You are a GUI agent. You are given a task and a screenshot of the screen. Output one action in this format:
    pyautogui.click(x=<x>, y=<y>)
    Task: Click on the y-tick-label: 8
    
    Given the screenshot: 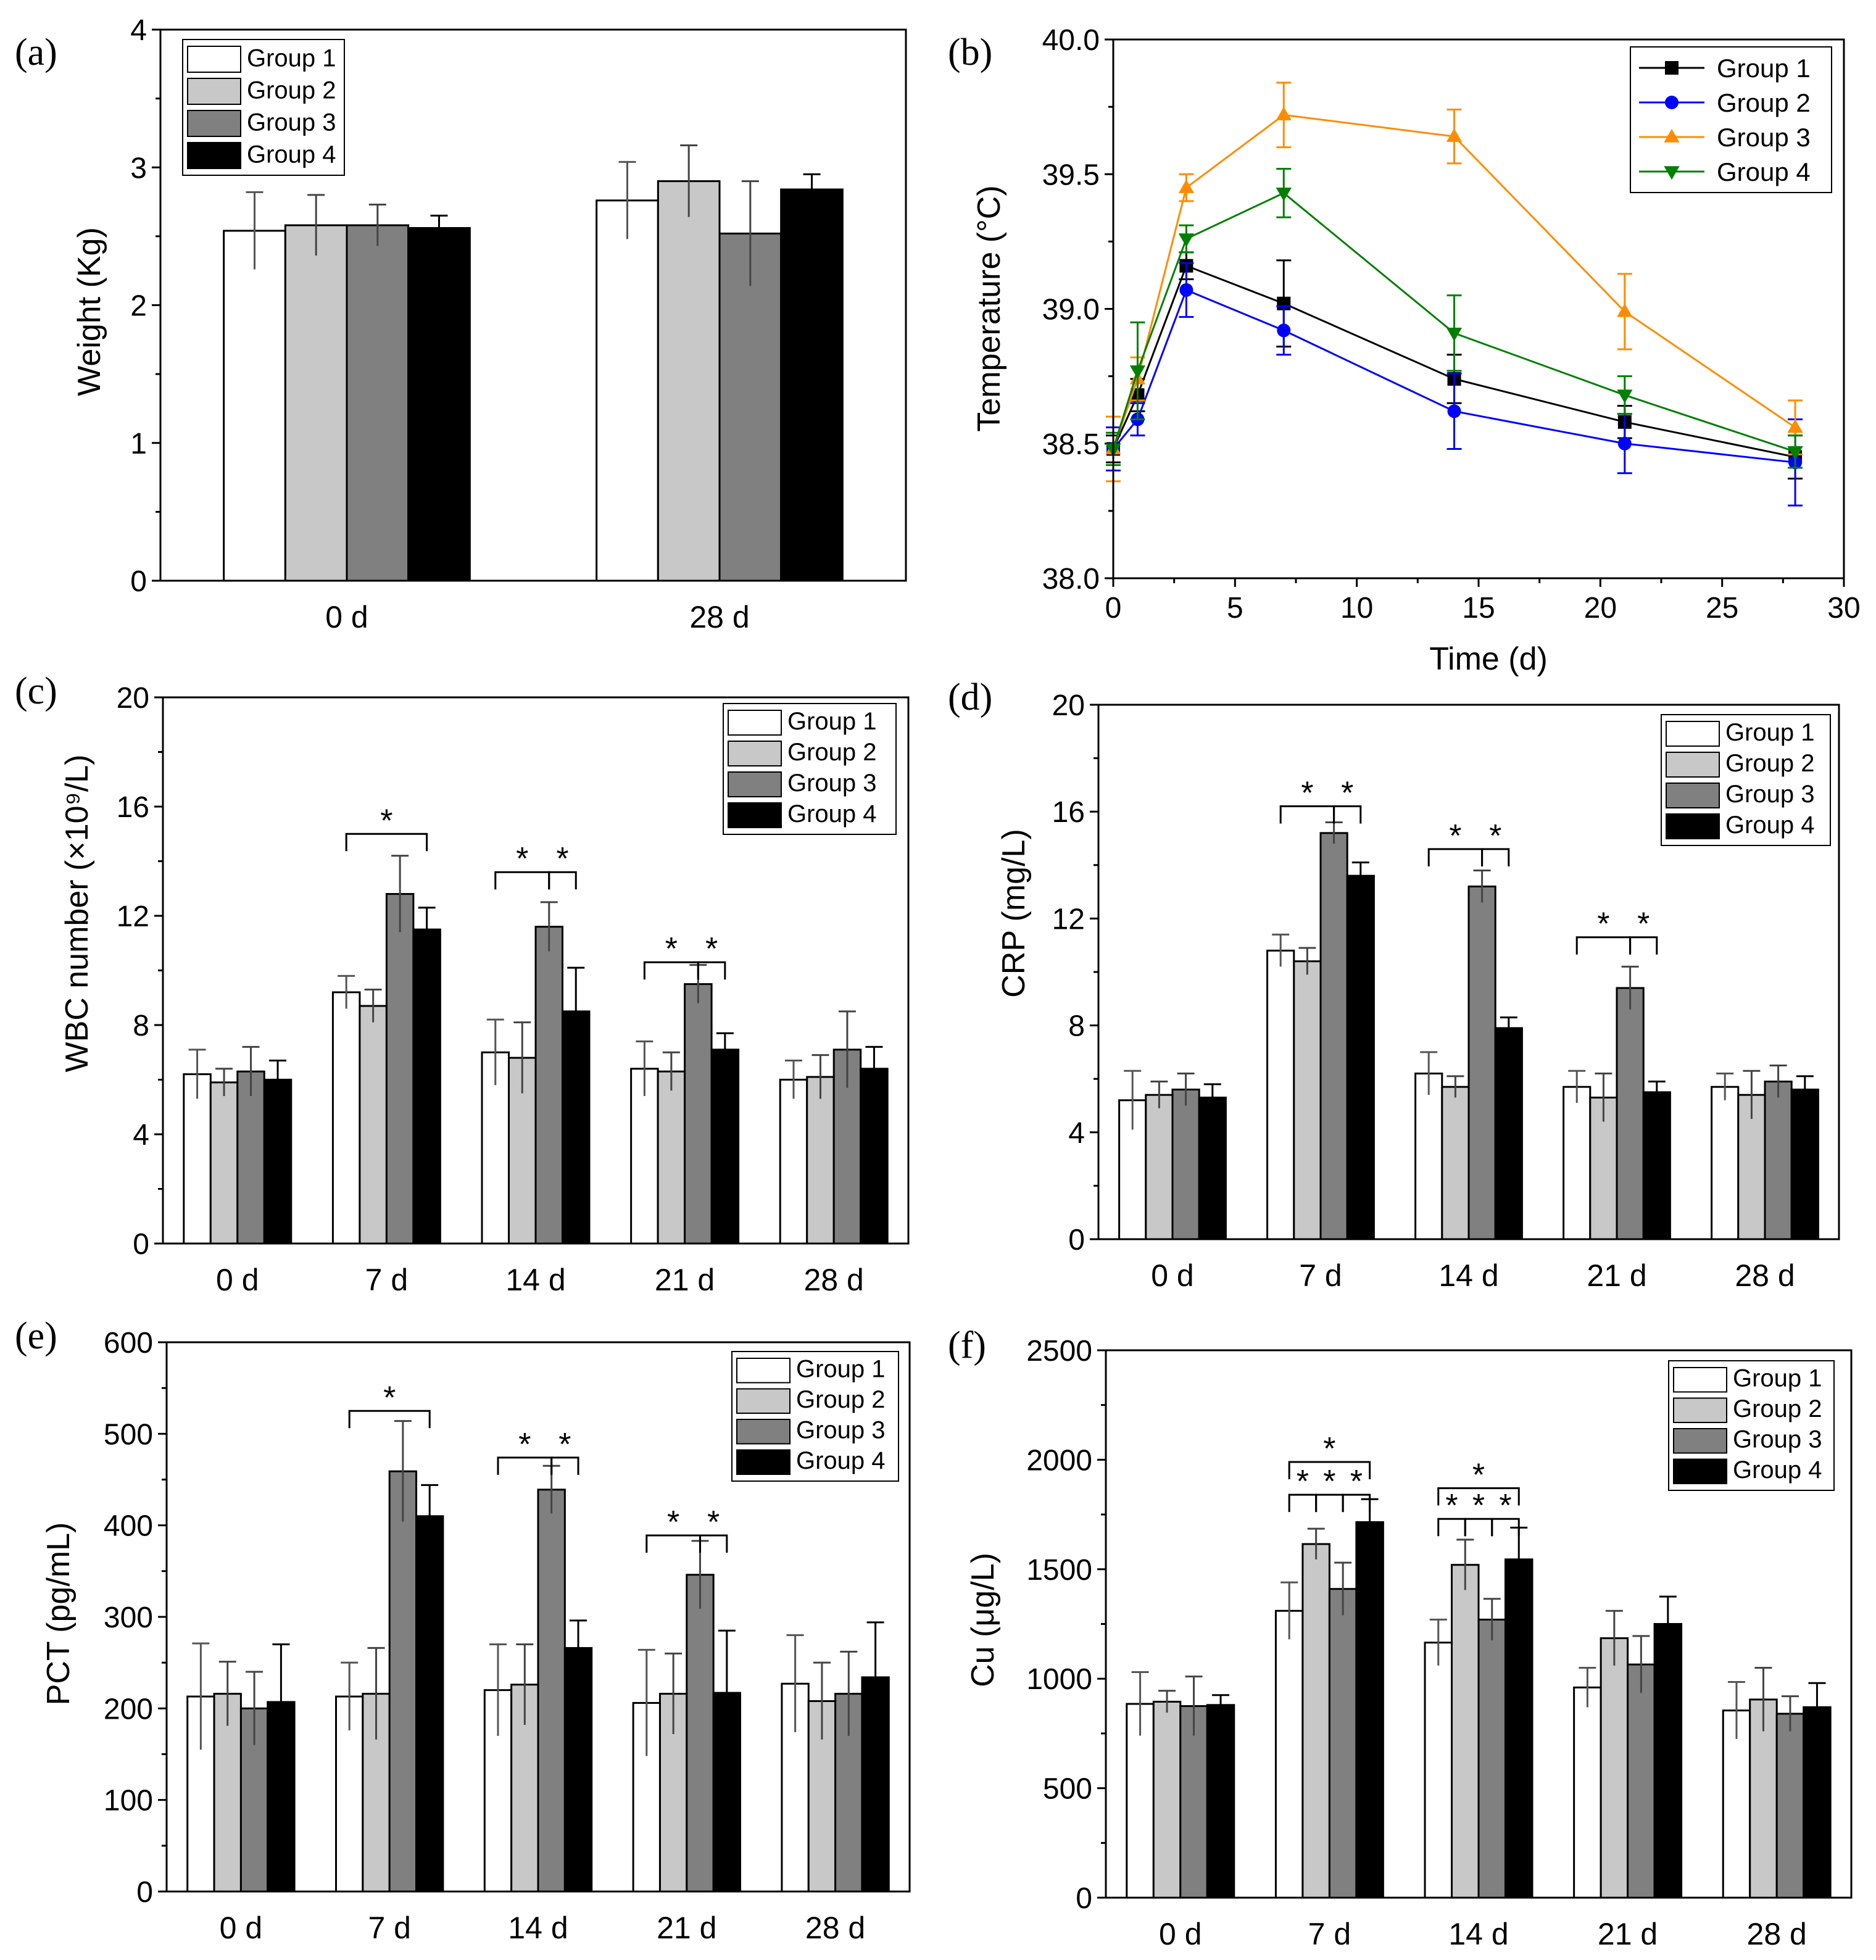 What is the action you would take?
    pyautogui.click(x=1076, y=1026)
    